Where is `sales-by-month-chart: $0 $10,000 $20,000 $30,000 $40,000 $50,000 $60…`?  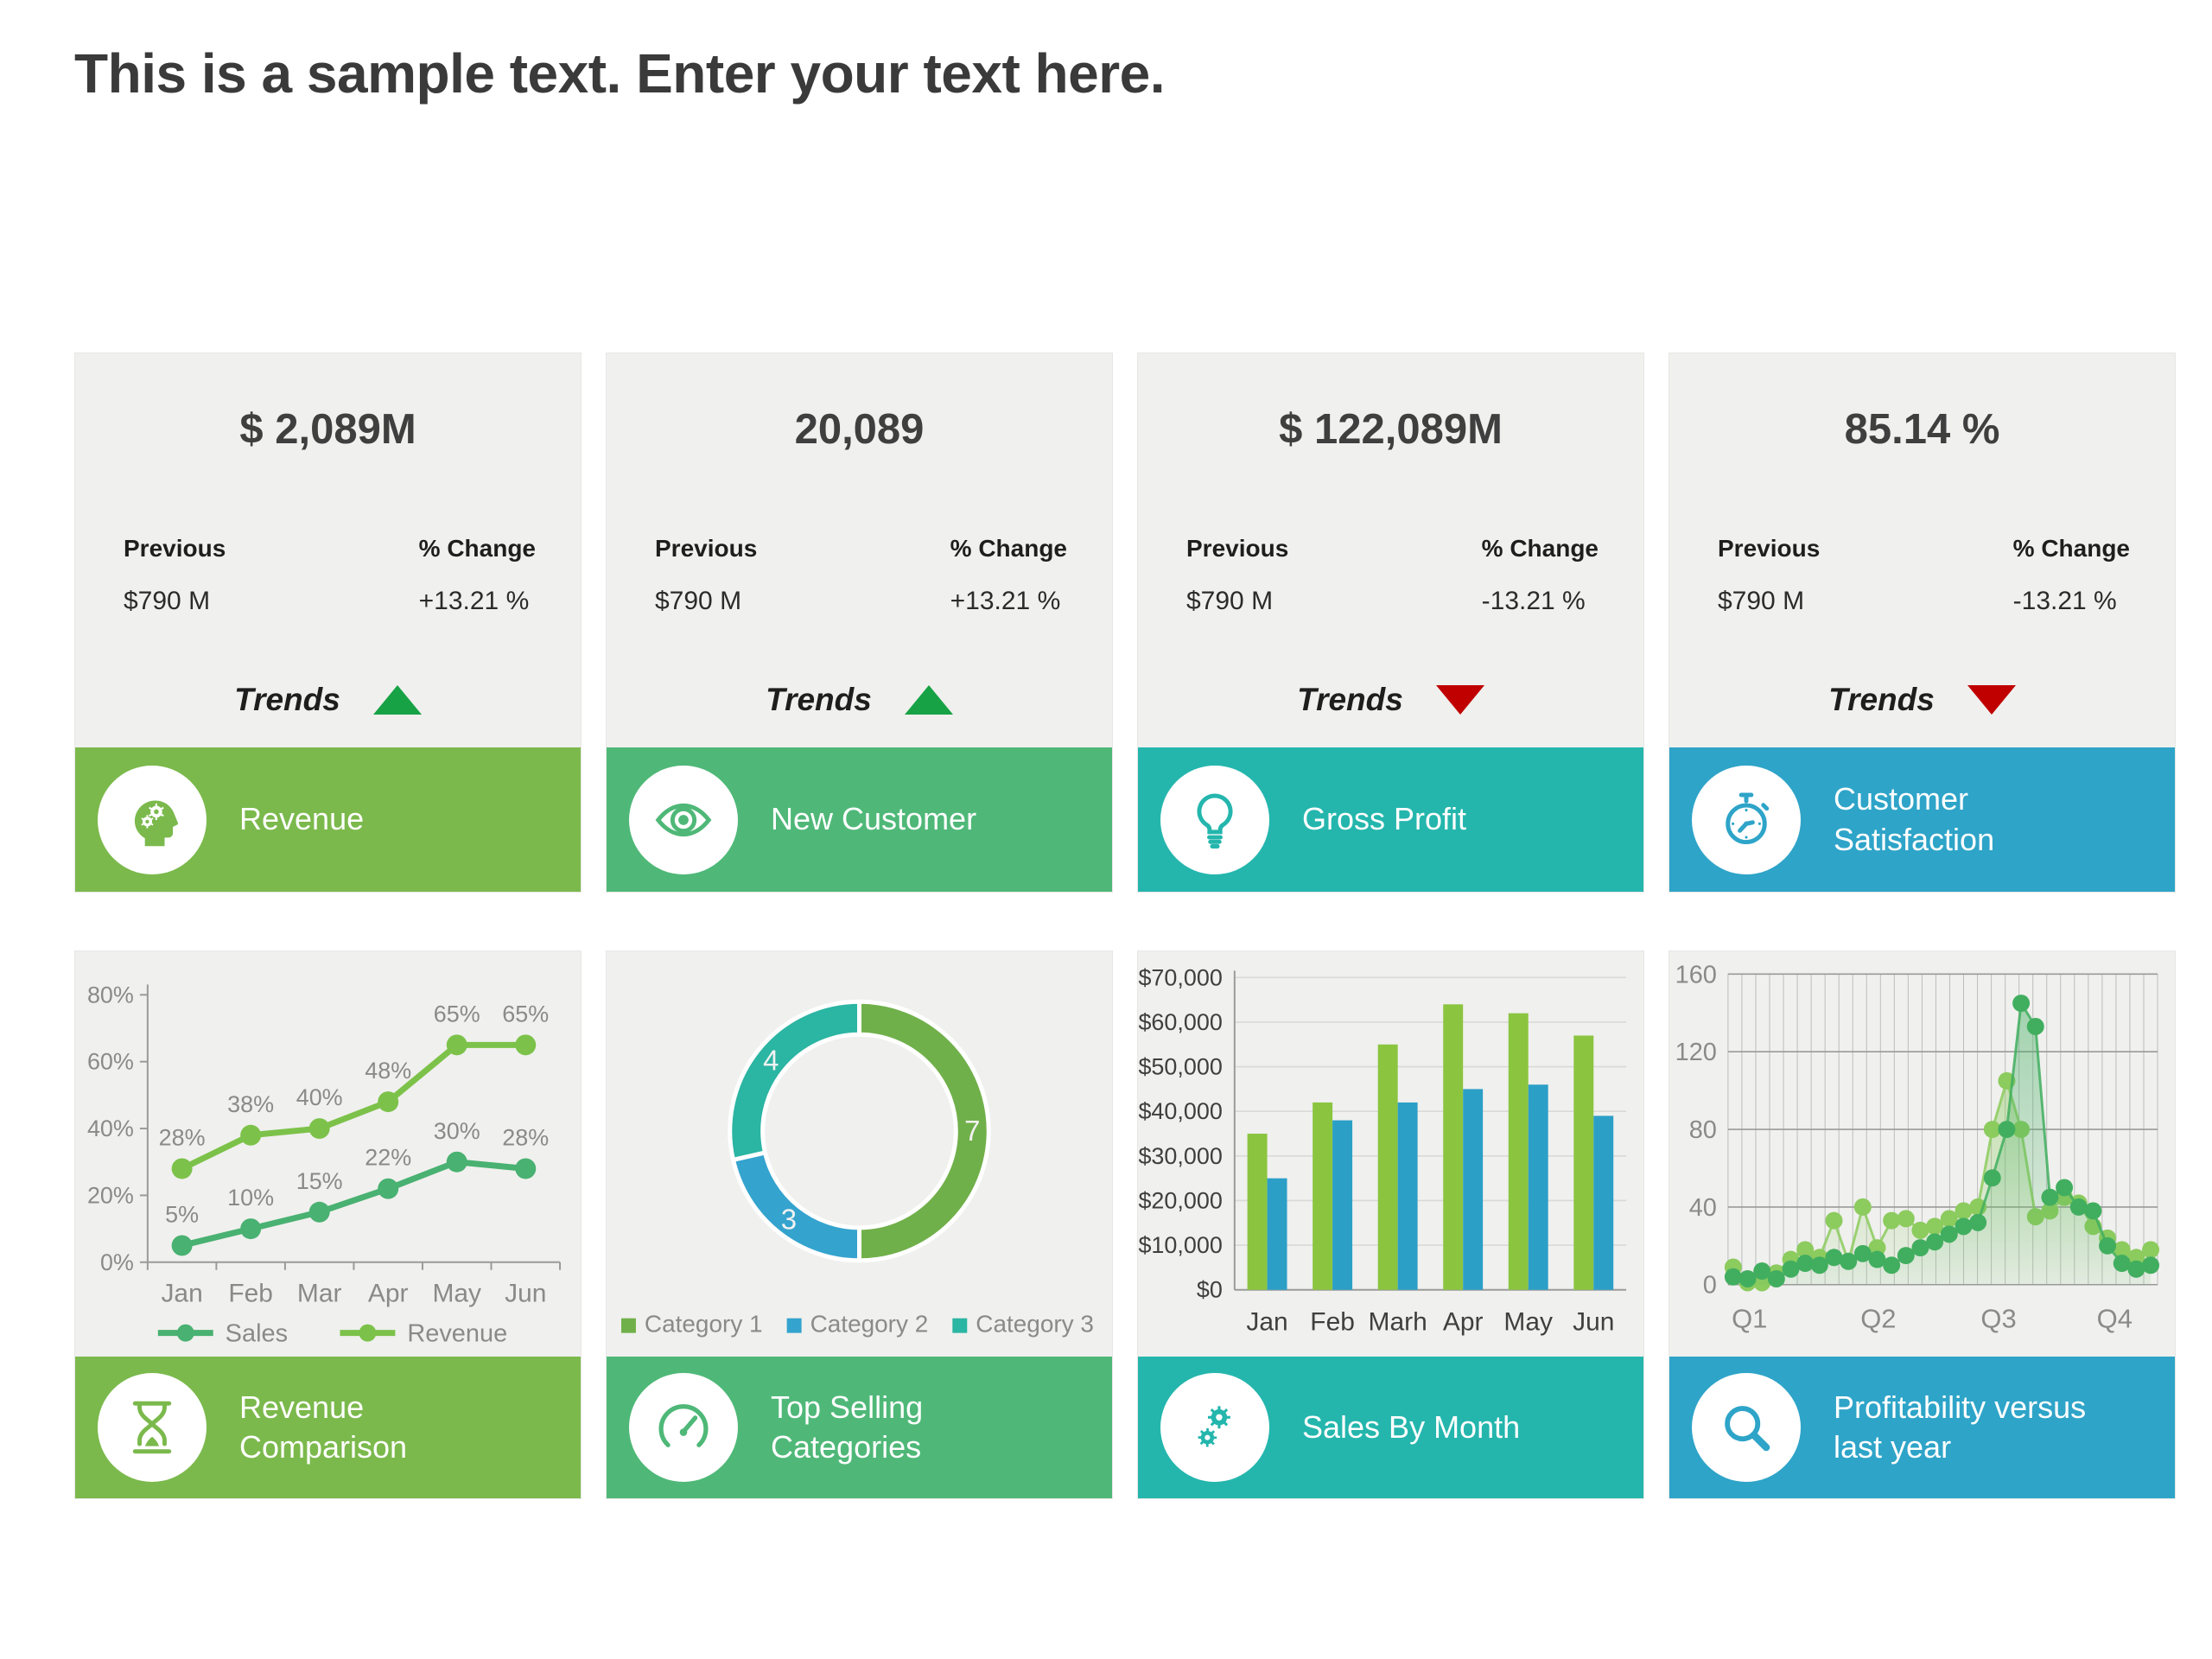 sales-by-month-chart: $0 $10,000 $20,000 $30,000 $40,000 $50,000 $60… is located at coordinates (1390, 1154).